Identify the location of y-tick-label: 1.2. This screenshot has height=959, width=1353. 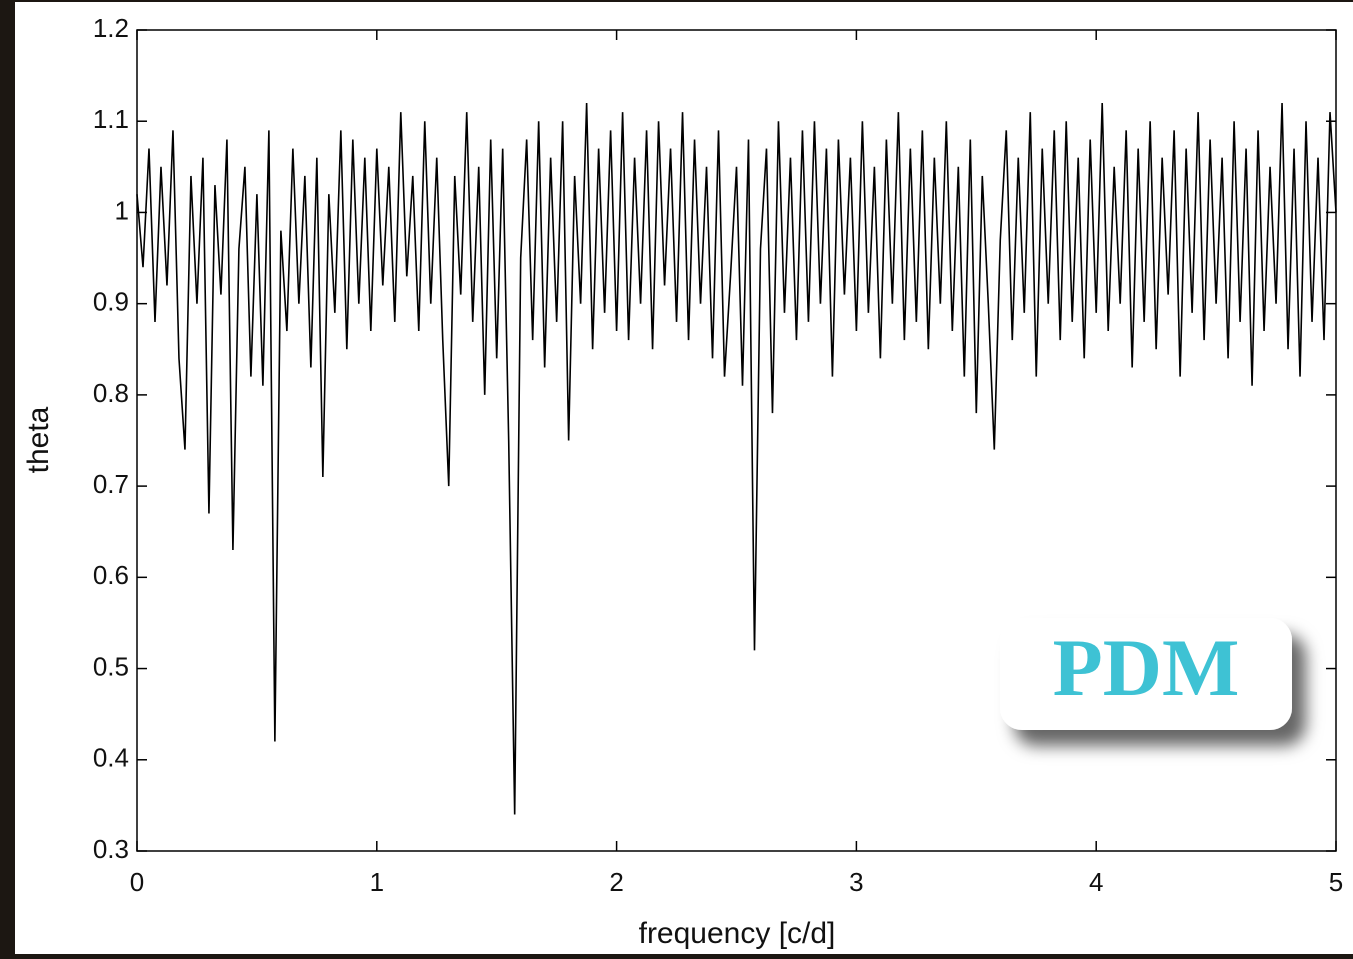
(111, 28).